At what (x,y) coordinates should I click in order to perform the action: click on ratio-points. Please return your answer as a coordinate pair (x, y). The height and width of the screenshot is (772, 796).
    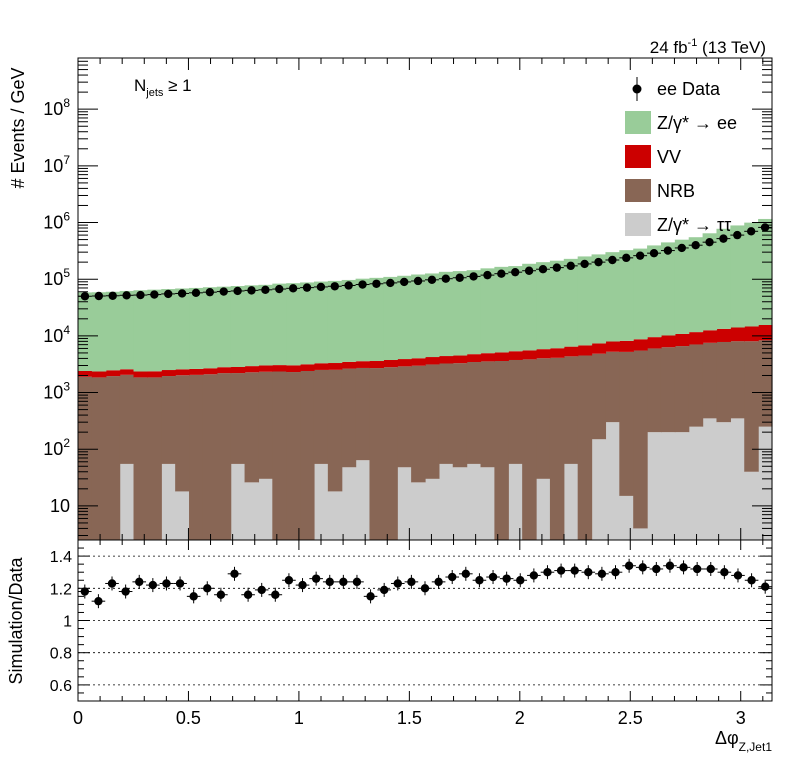
    Looking at the image, I should click on (425, 583).